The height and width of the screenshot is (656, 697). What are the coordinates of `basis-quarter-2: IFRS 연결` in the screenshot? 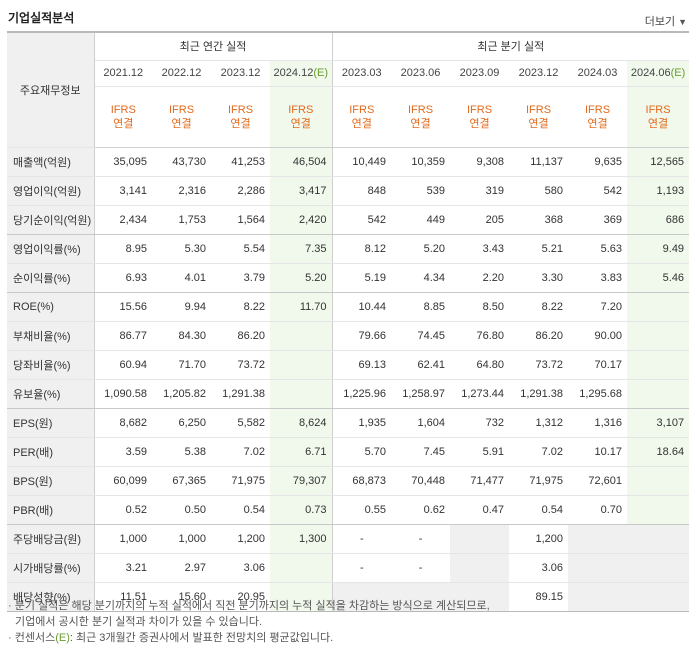 It's located at (480, 117).